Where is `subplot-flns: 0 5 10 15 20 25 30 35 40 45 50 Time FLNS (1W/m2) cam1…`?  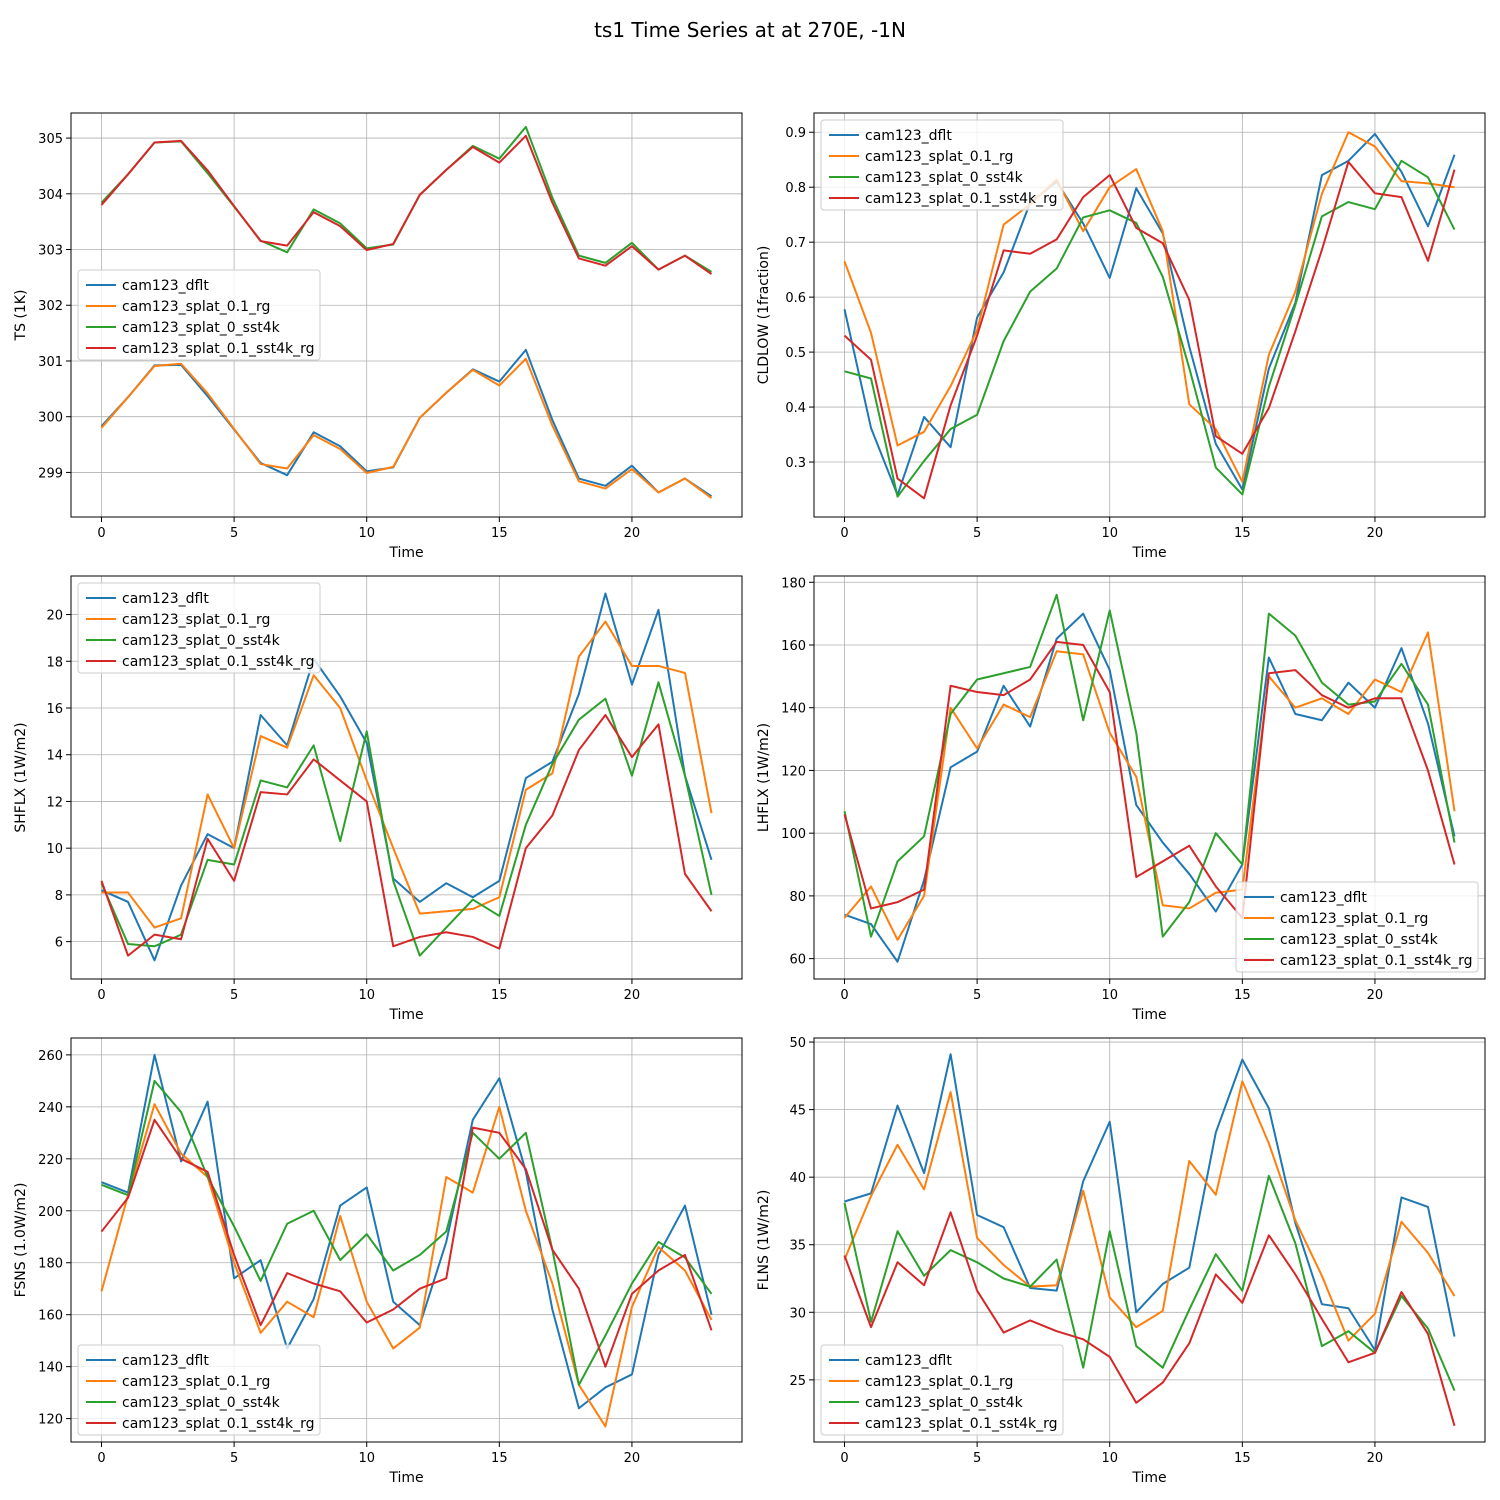 subplot-flns: 0 5 10 15 20 25 30 35 40 45 50 Time FLNS (1W/m2) cam1… is located at coordinates (1121, 1261).